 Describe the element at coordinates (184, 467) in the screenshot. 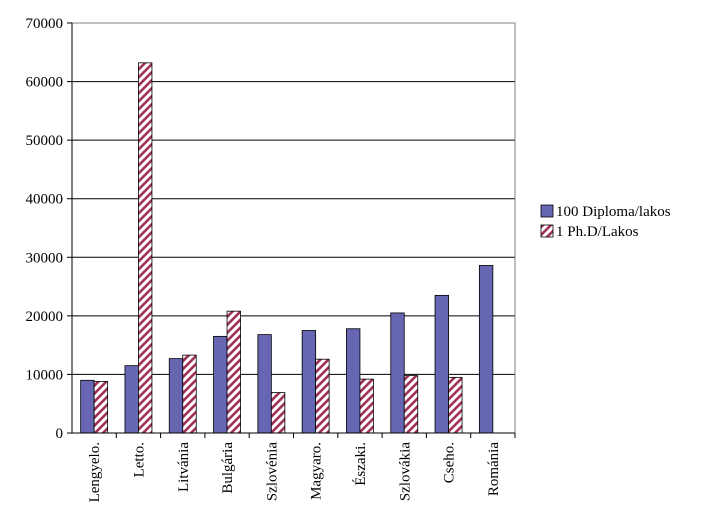

I see `category-label: Litvánia` at that location.